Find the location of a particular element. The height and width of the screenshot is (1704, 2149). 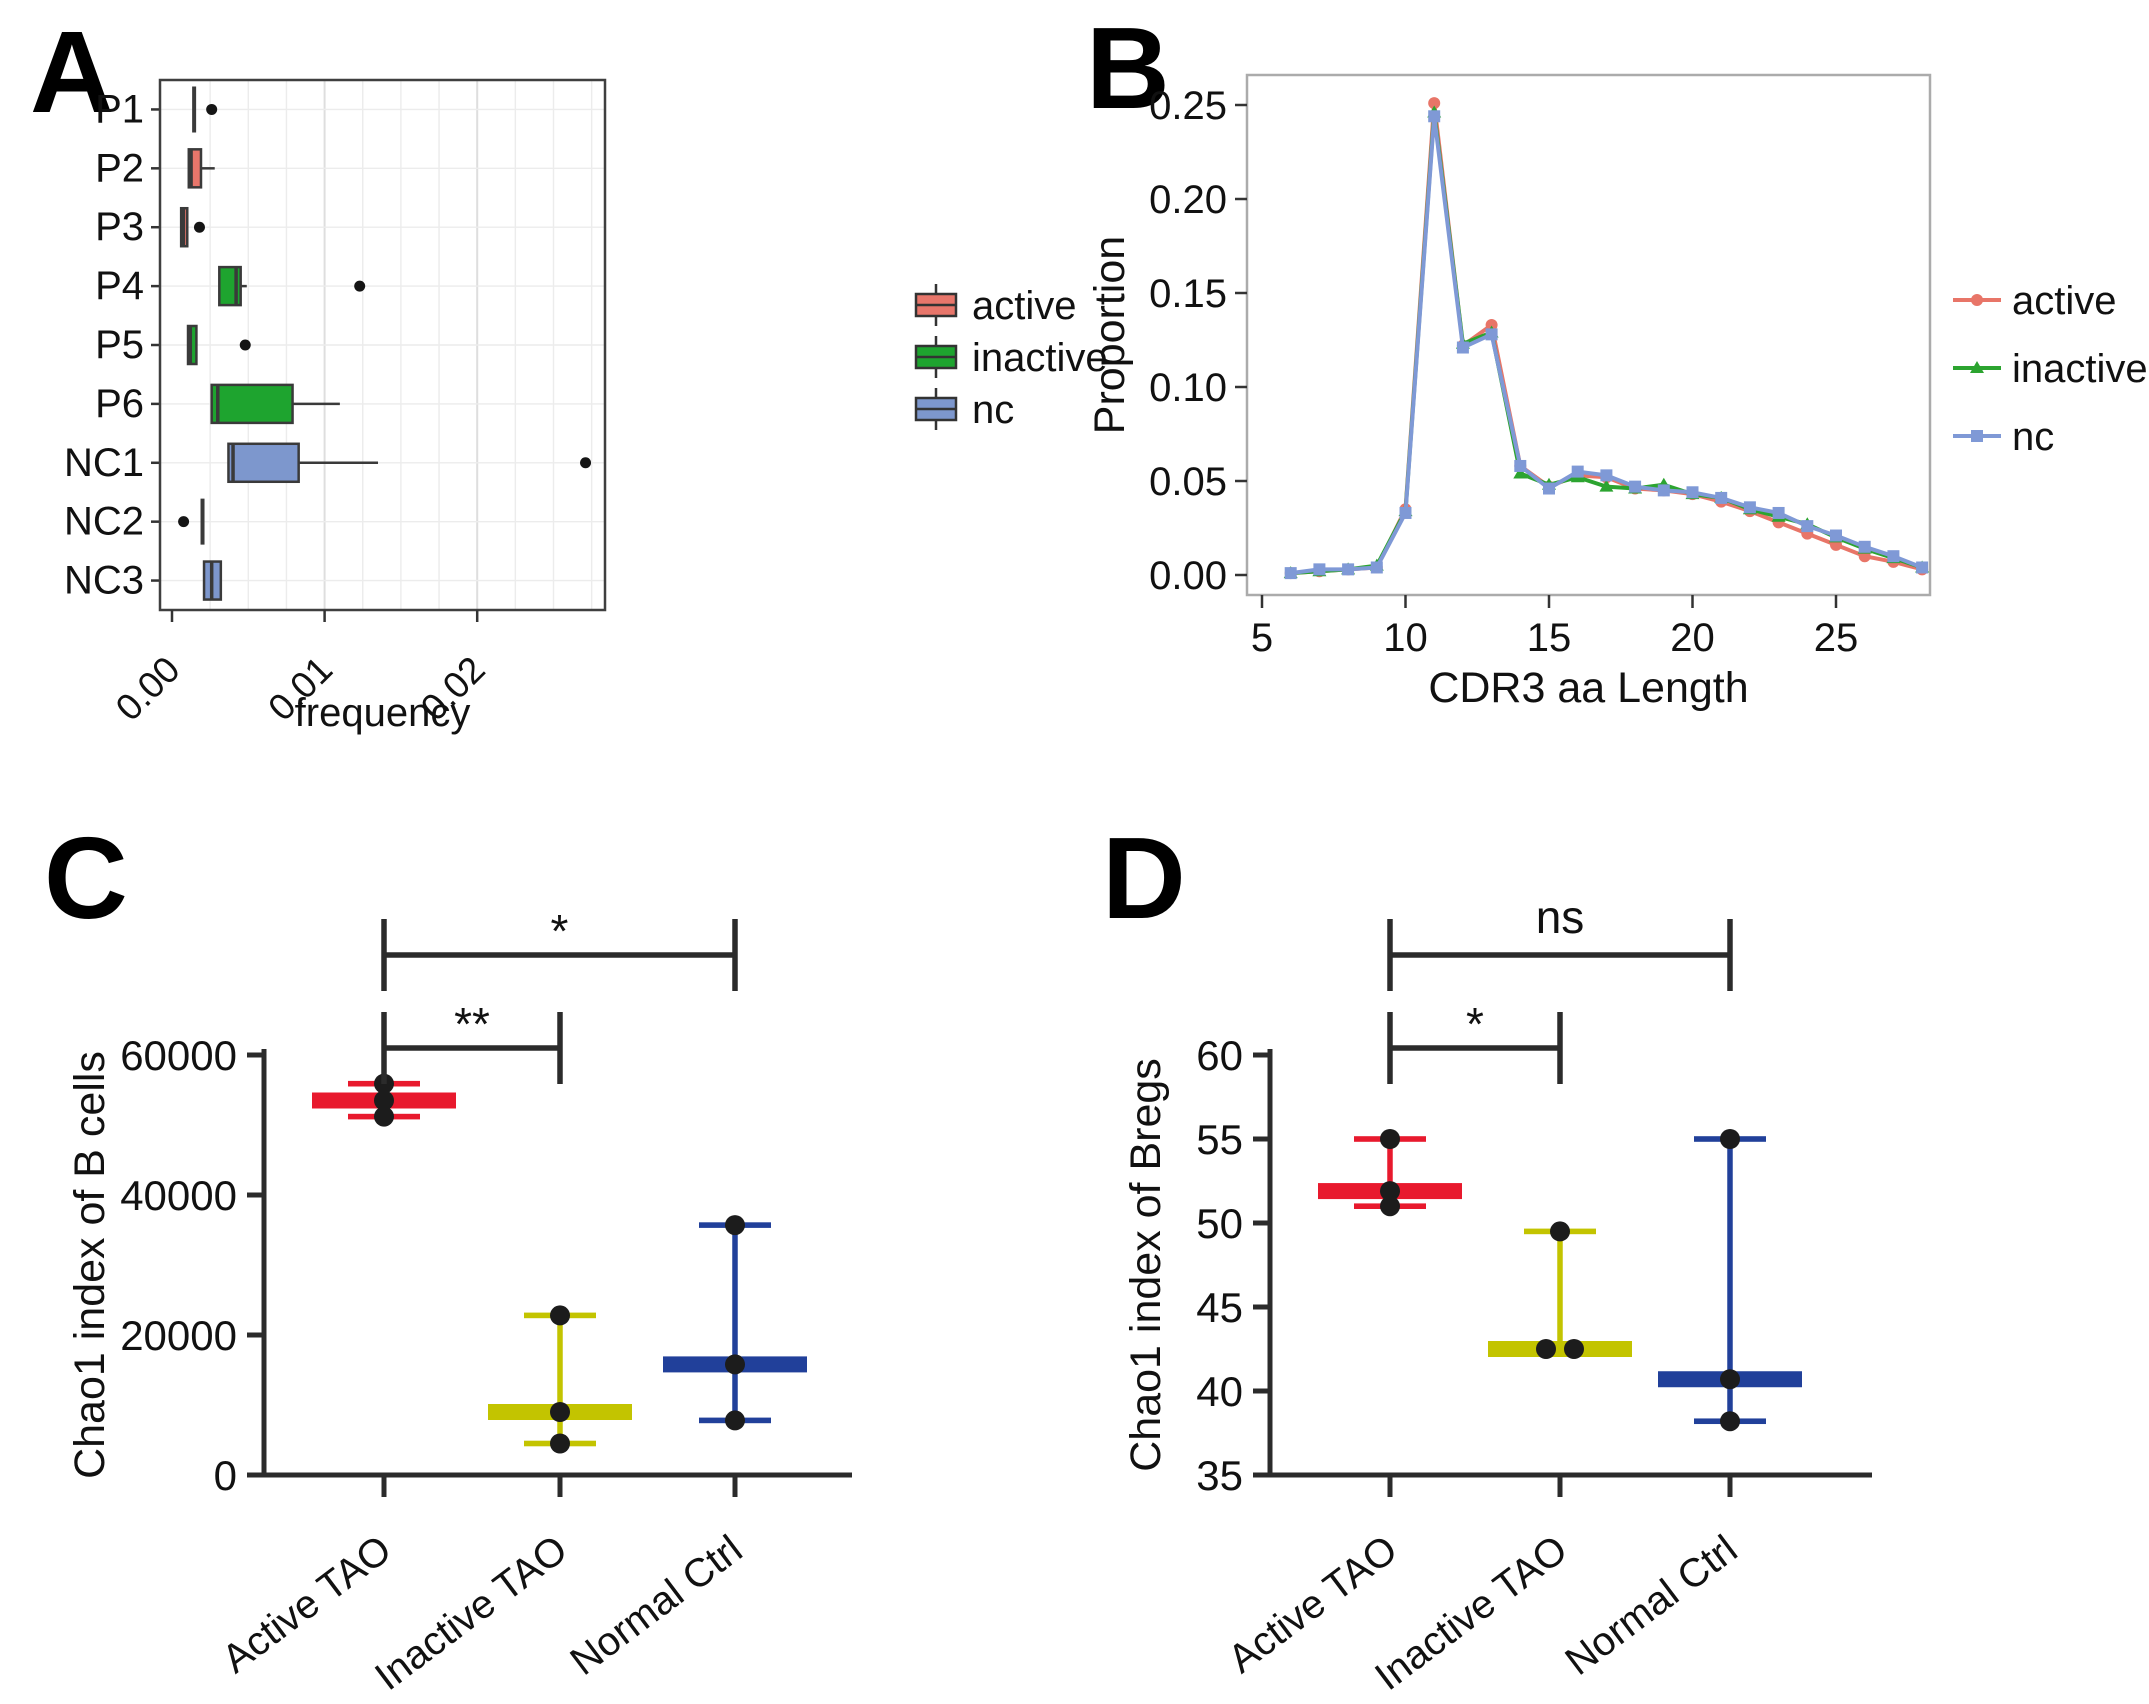

sig-bracket-**: ** is located at coordinates (472, 1041).